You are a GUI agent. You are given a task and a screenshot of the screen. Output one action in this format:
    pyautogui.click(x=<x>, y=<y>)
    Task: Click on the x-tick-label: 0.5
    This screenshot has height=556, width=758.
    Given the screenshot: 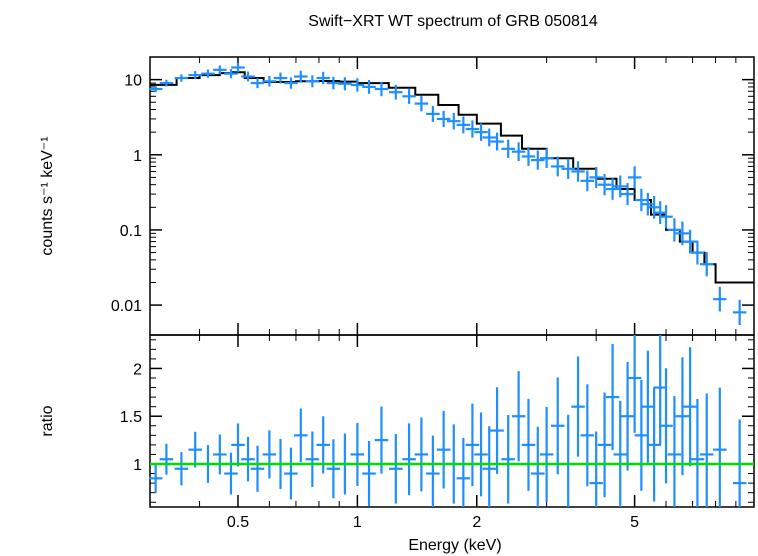 What is the action you would take?
    pyautogui.click(x=238, y=522)
    